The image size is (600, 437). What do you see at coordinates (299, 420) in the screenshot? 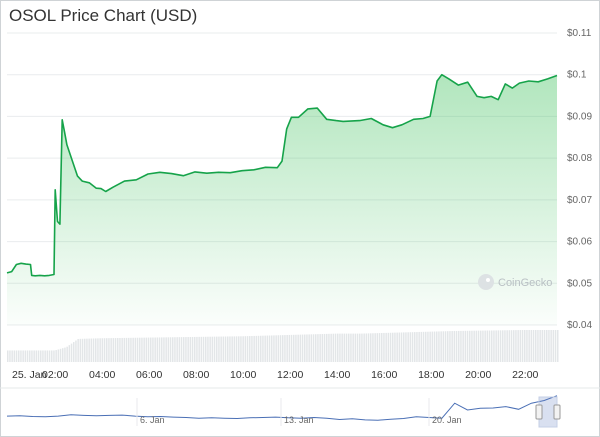
I see `navigator-tick-label: 13. Jan` at bounding box center [299, 420].